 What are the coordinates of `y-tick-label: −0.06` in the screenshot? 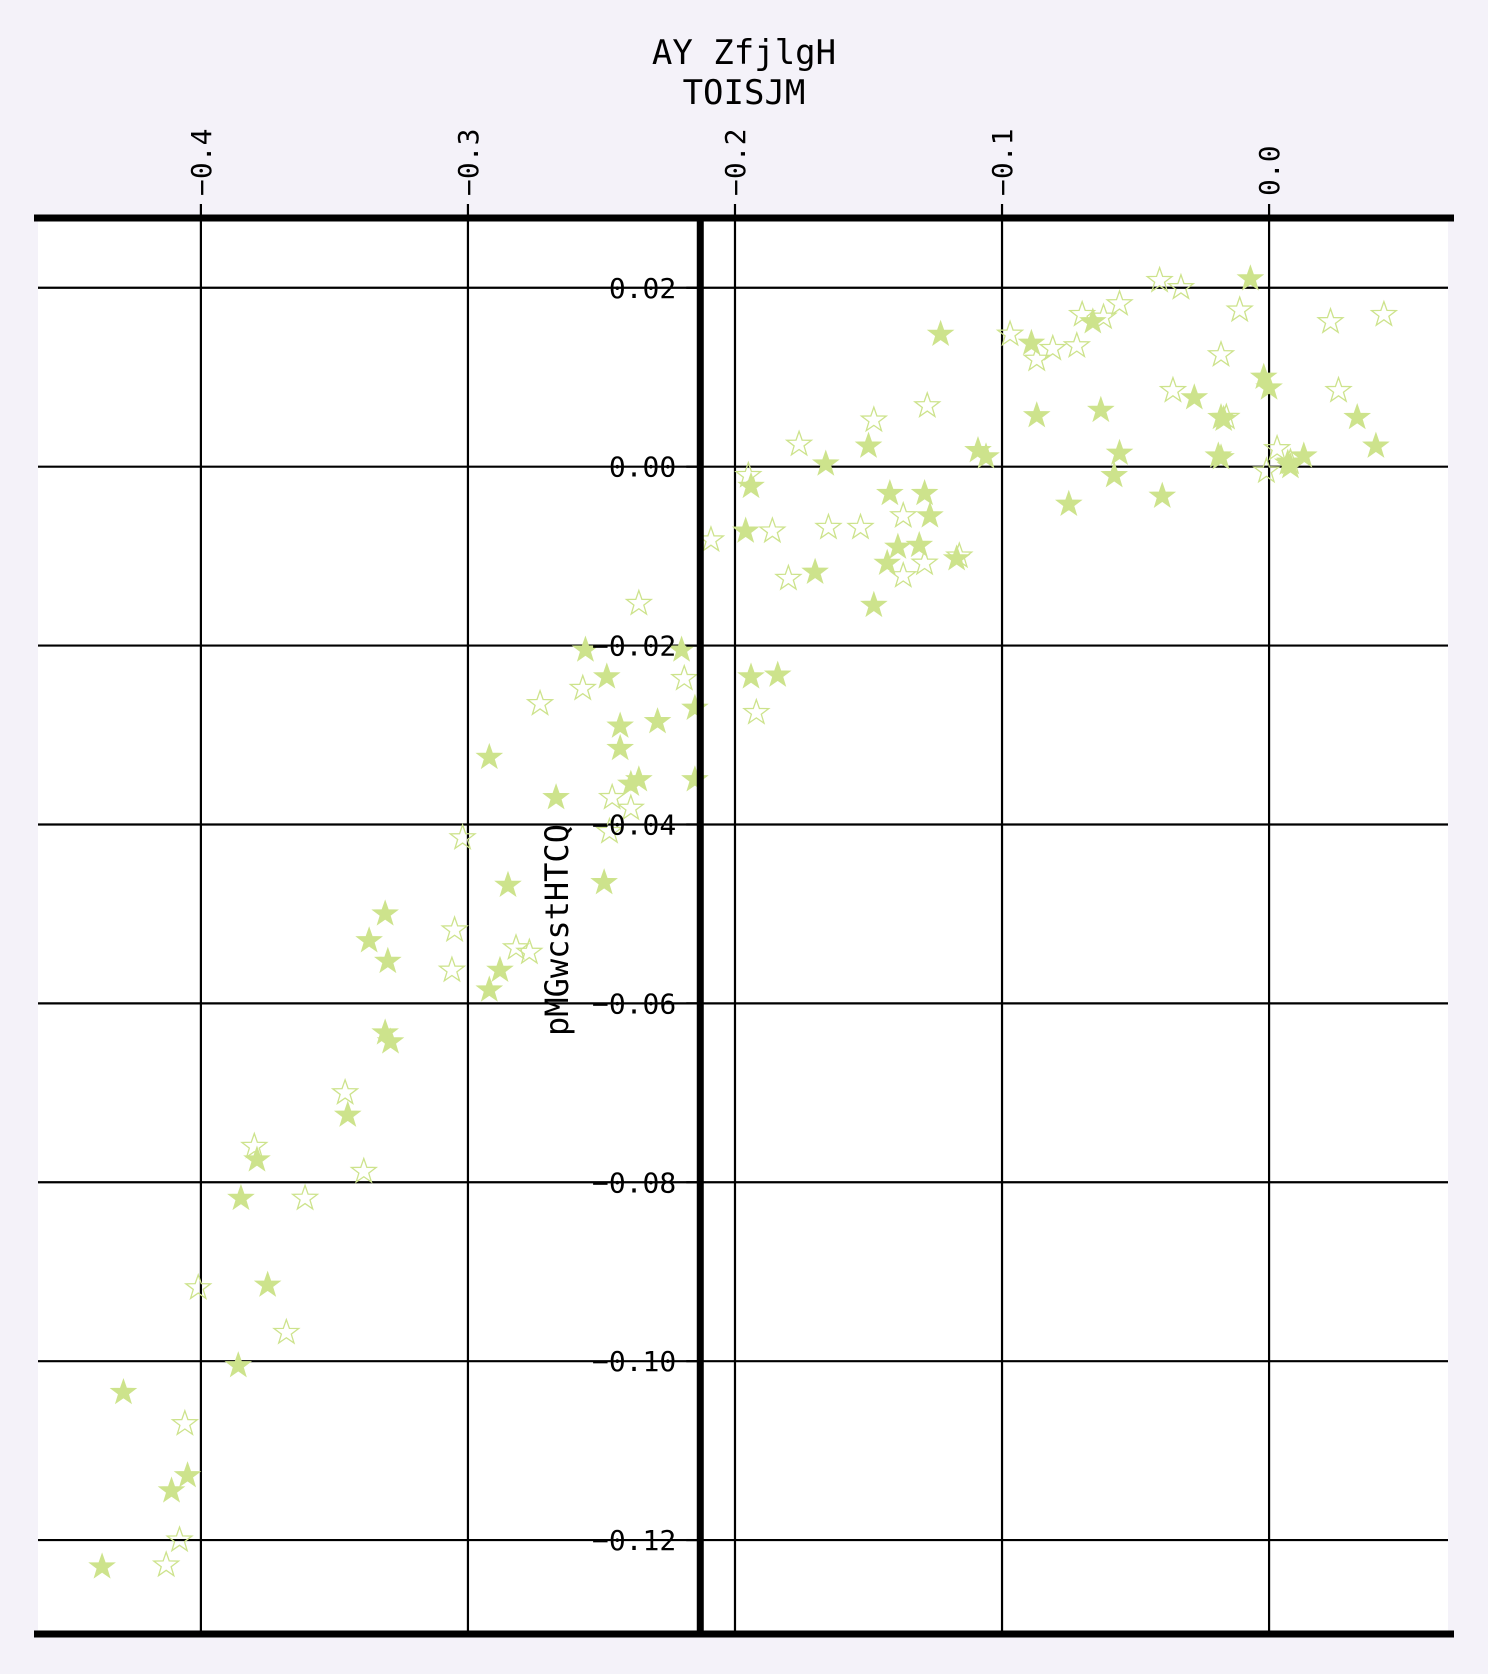 It's located at (634, 1003).